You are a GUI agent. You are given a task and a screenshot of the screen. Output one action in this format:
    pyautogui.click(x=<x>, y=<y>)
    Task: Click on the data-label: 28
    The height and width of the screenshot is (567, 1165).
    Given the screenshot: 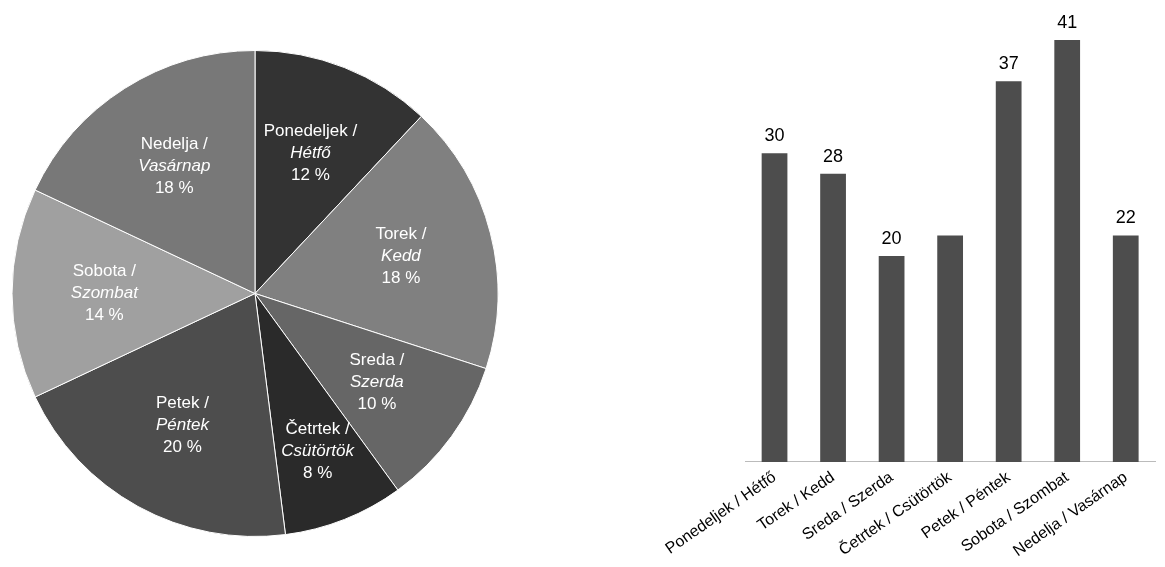 What is the action you would take?
    pyautogui.click(x=833, y=155)
    